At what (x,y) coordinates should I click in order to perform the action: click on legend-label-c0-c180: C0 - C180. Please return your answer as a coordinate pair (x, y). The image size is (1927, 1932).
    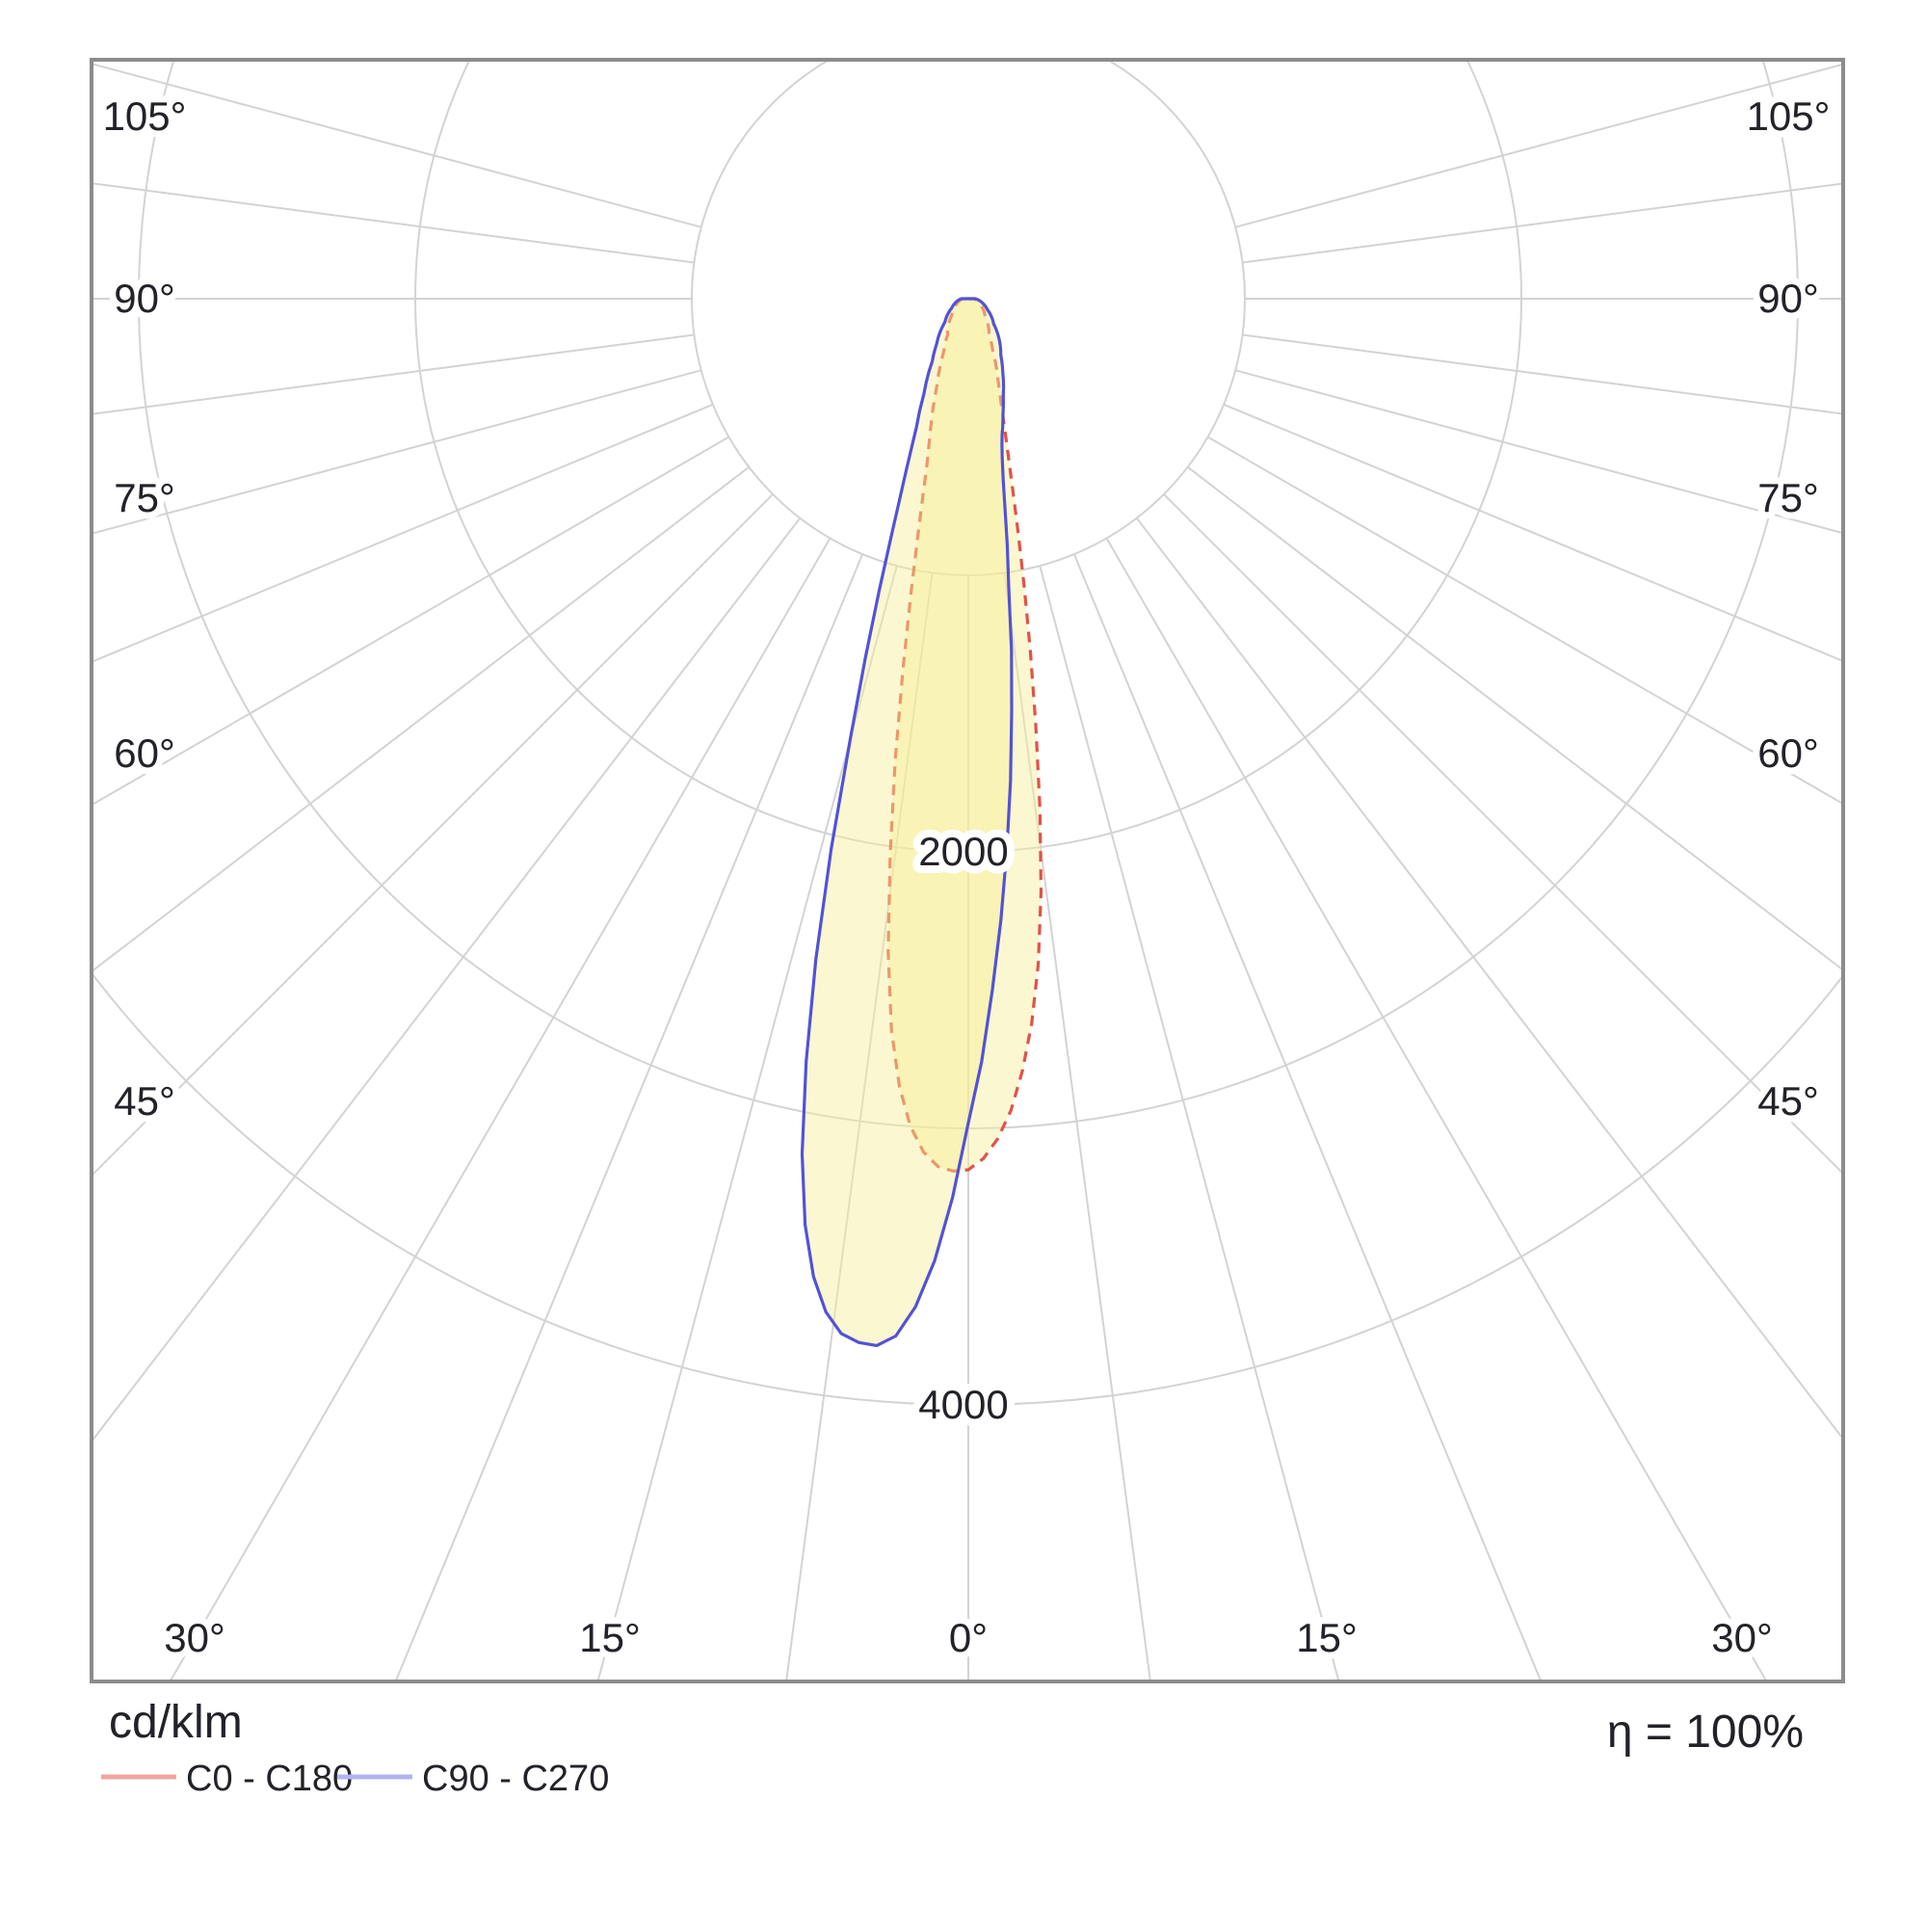
    Looking at the image, I should click on (269, 1779).